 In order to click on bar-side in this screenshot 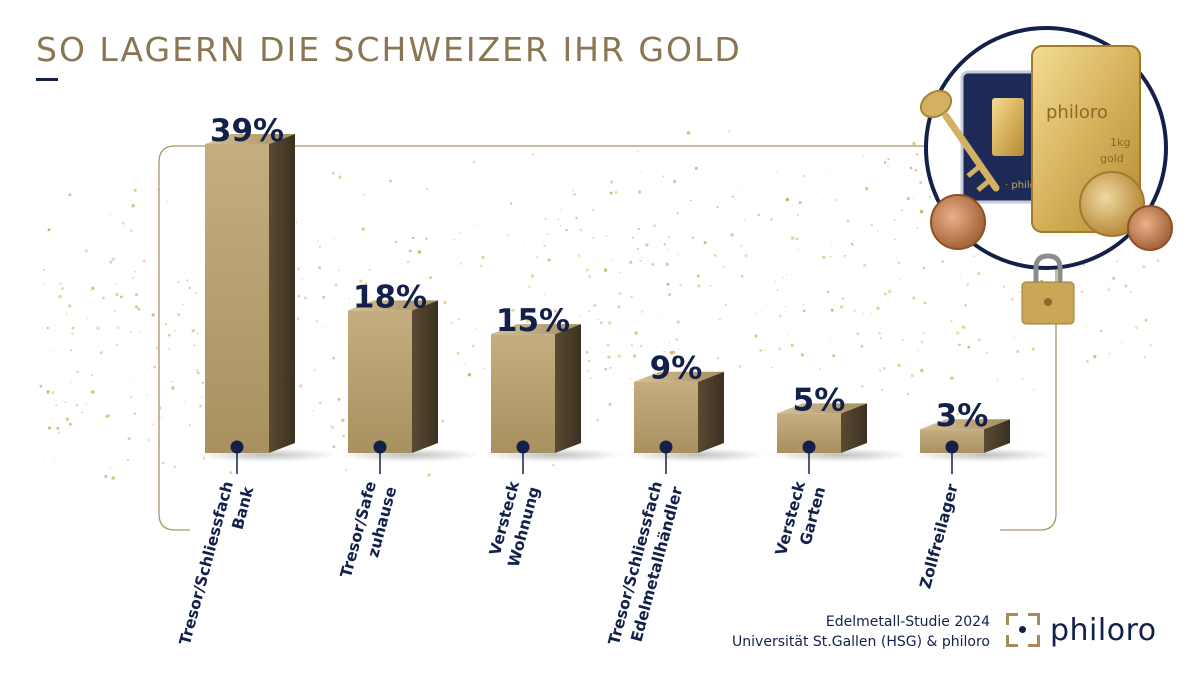, I will do `click(282, 293)`.